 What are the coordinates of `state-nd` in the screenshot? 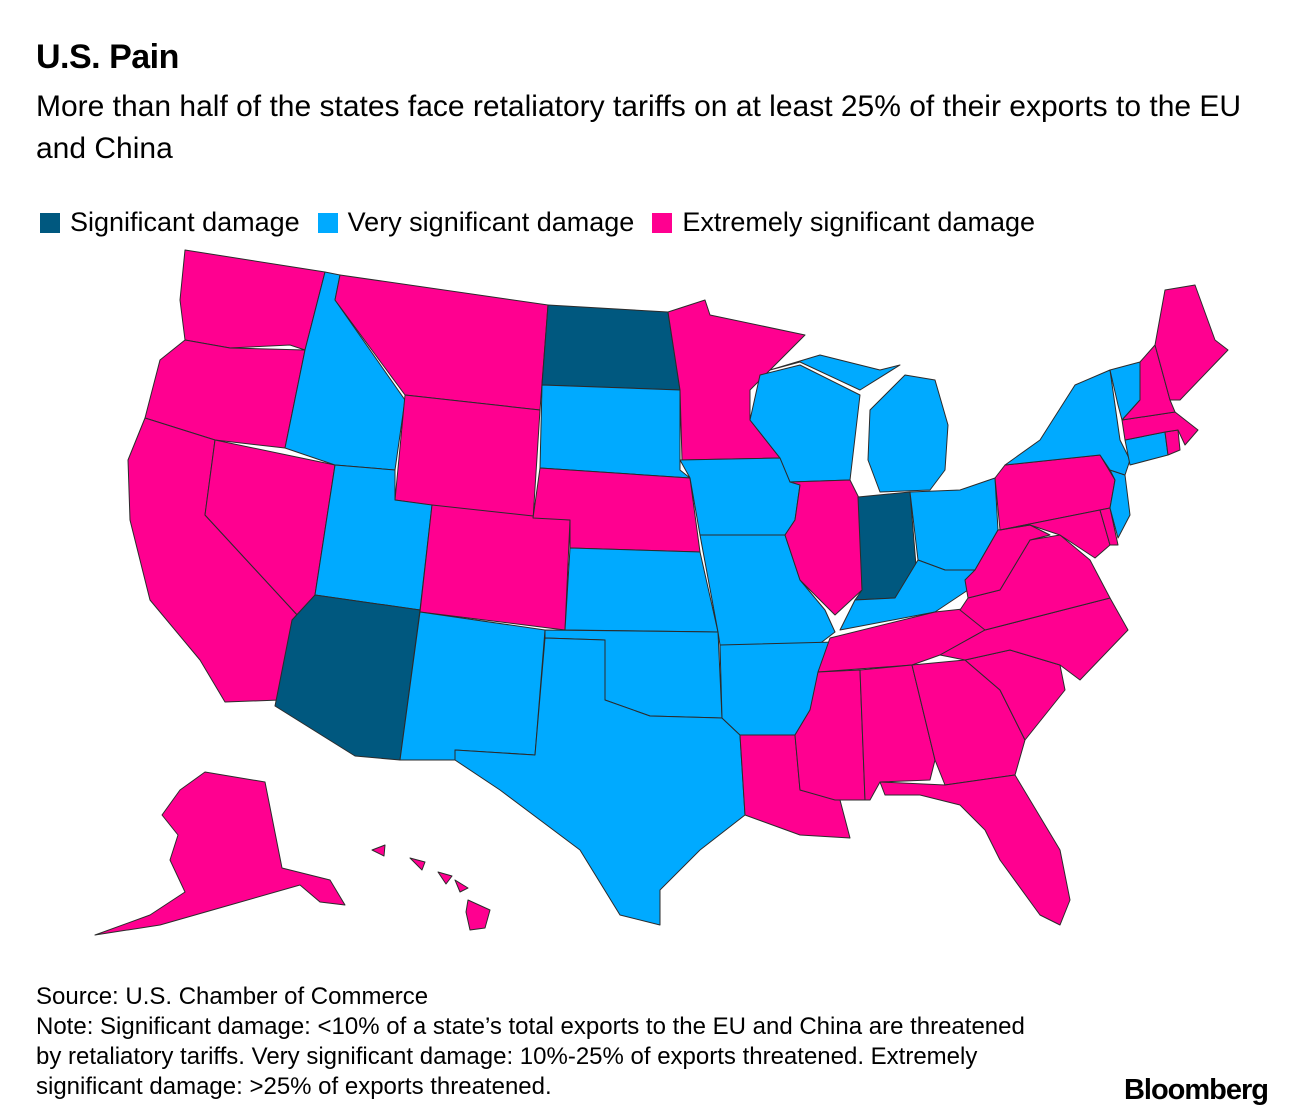 It's located at (611, 347).